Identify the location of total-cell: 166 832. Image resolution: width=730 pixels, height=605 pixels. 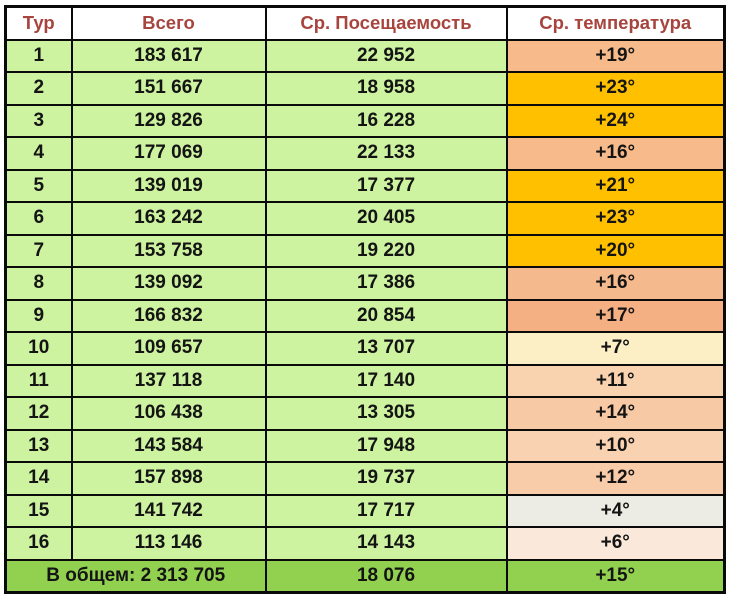
(168, 315).